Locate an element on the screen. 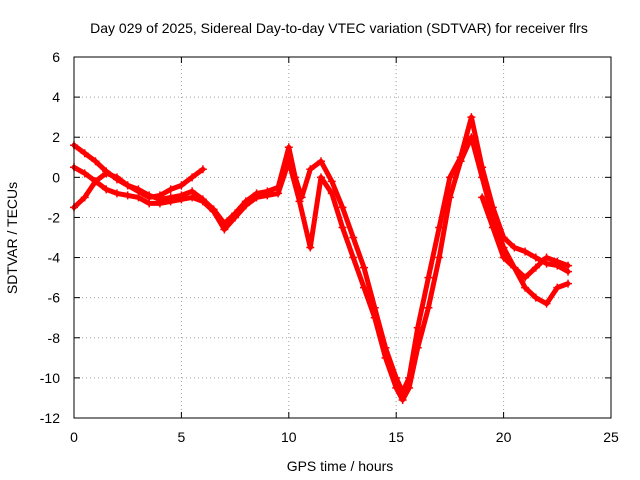 Image resolution: width=640 pixels, height=480 pixels. y-tick-label: 2 is located at coordinates (56, 137).